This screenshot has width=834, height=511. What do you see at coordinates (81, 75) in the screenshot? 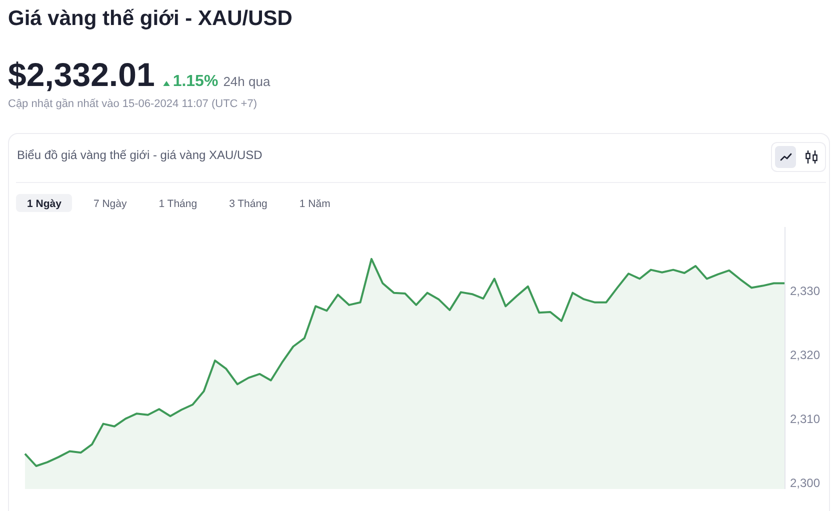
I see `text: $2,332.01` at bounding box center [81, 75].